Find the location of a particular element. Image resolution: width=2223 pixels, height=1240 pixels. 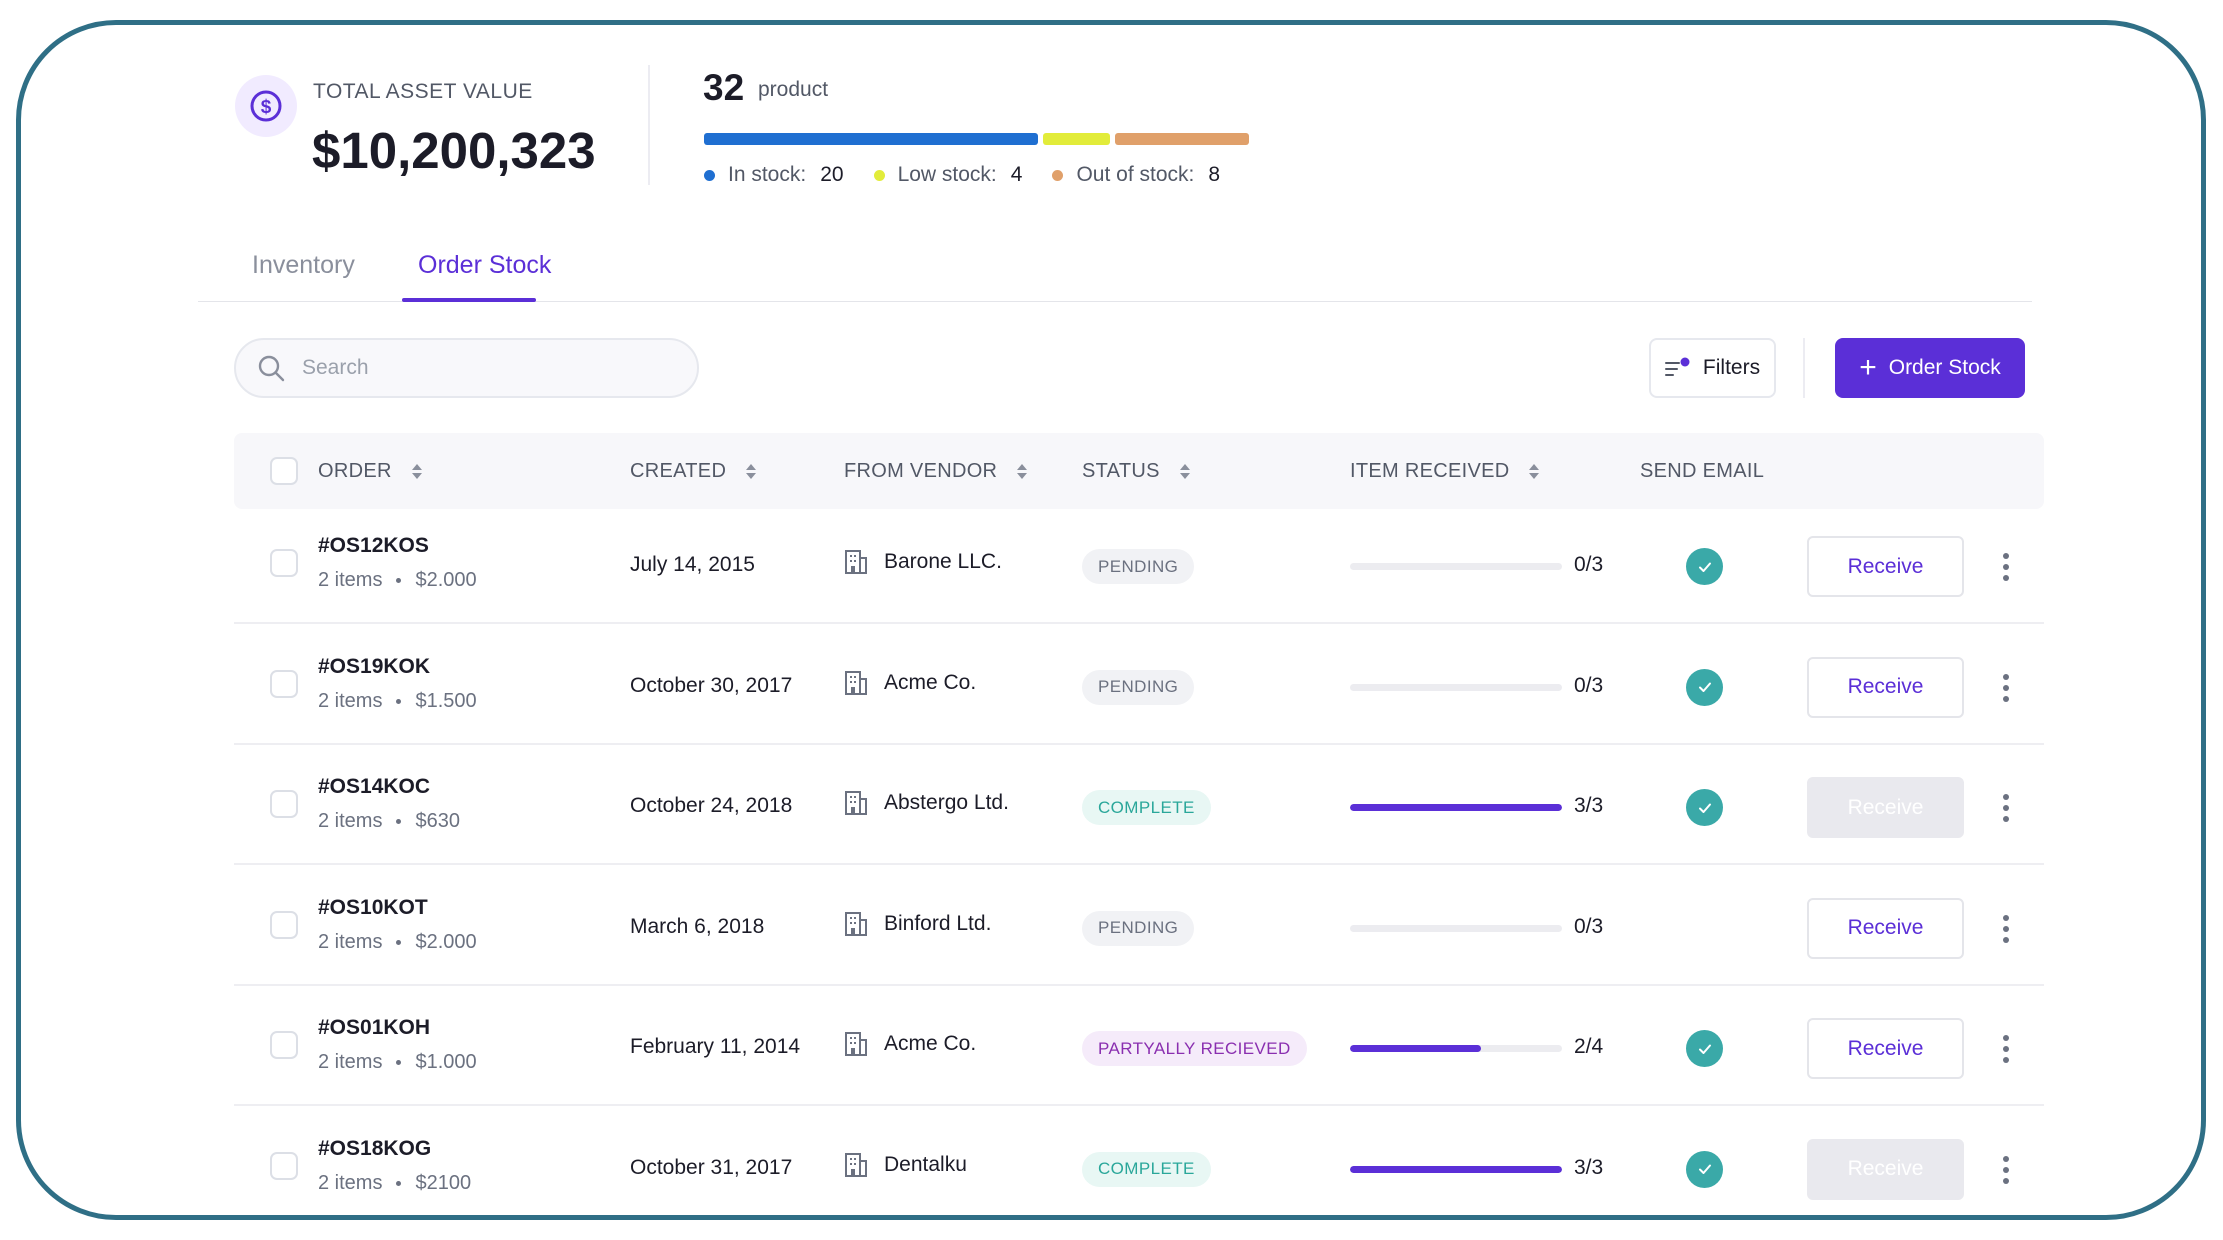

legend-value: 8 is located at coordinates (1214, 174).